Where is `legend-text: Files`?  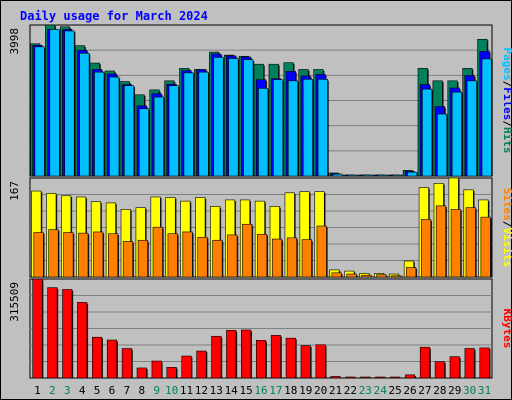 legend-text: Files is located at coordinates (506, 103).